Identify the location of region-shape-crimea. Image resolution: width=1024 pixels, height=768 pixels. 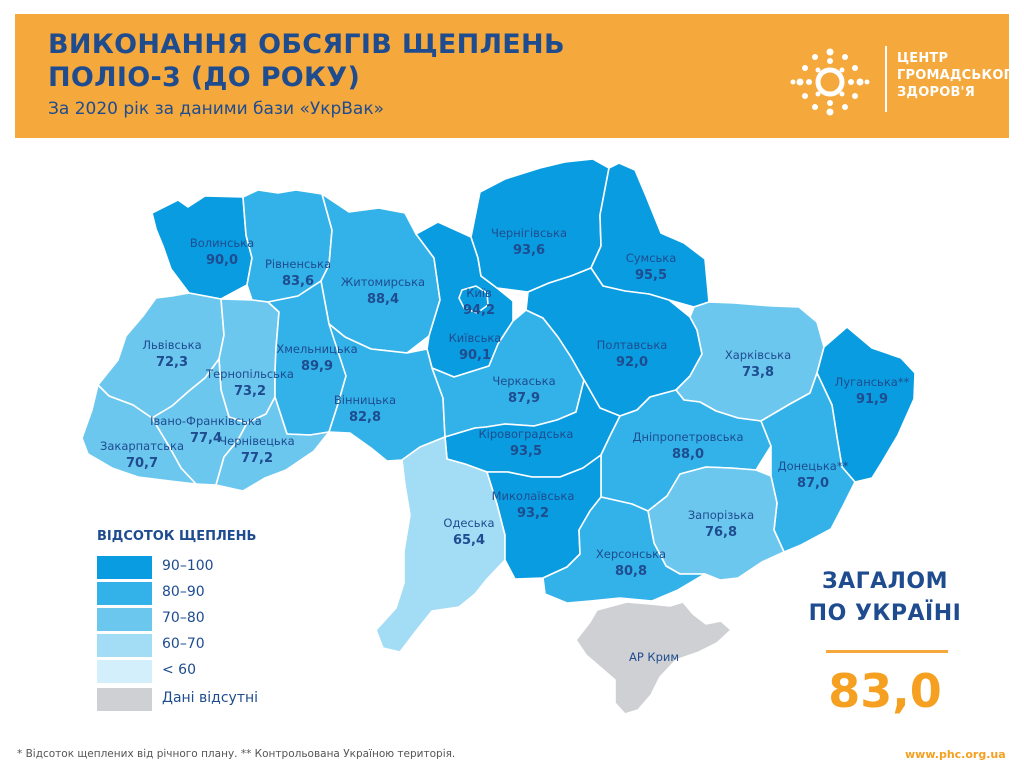
(653, 658).